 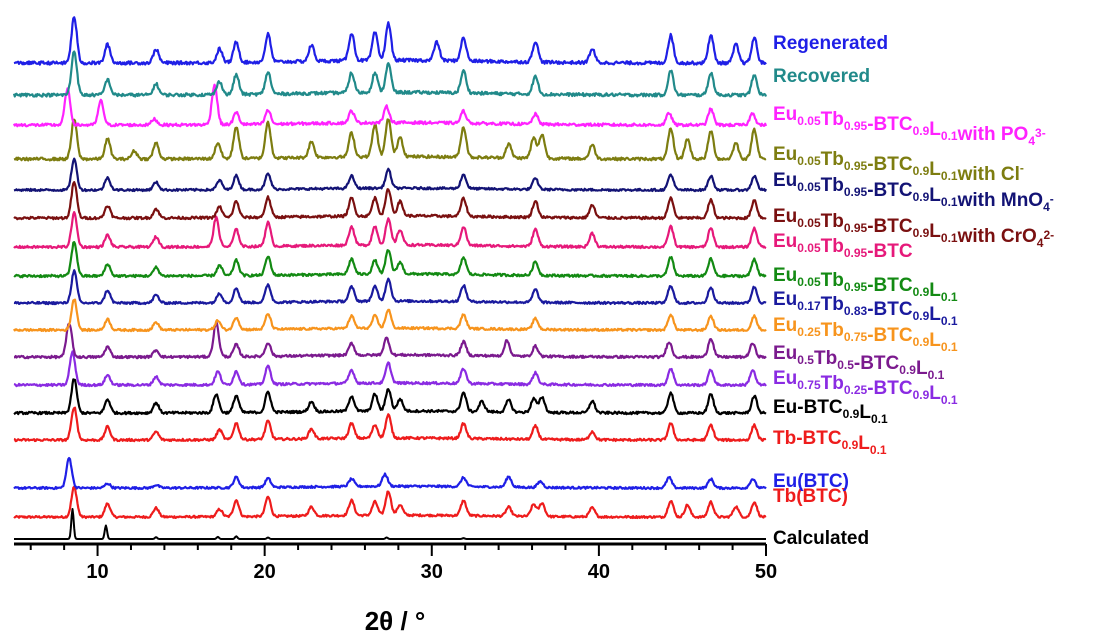 What do you see at coordinates (865, 387) in the screenshot?
I see `series-label: Eu0.75Tb0.25-BTC0.9L0.1` at bounding box center [865, 387].